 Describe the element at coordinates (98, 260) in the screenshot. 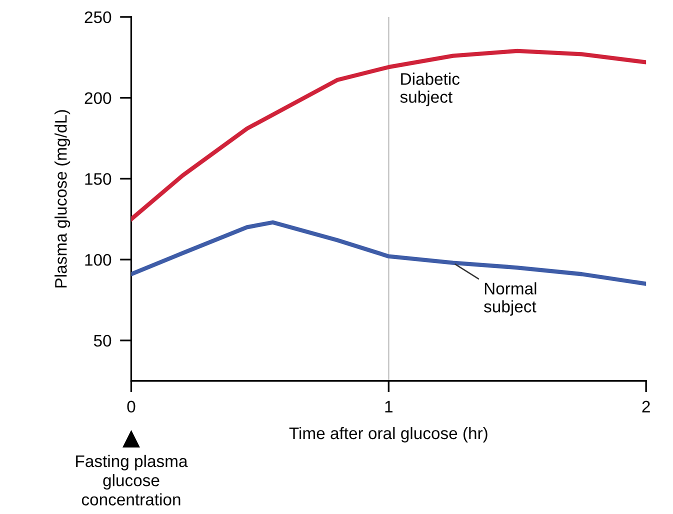

I see `y-tick-label: 100` at that location.